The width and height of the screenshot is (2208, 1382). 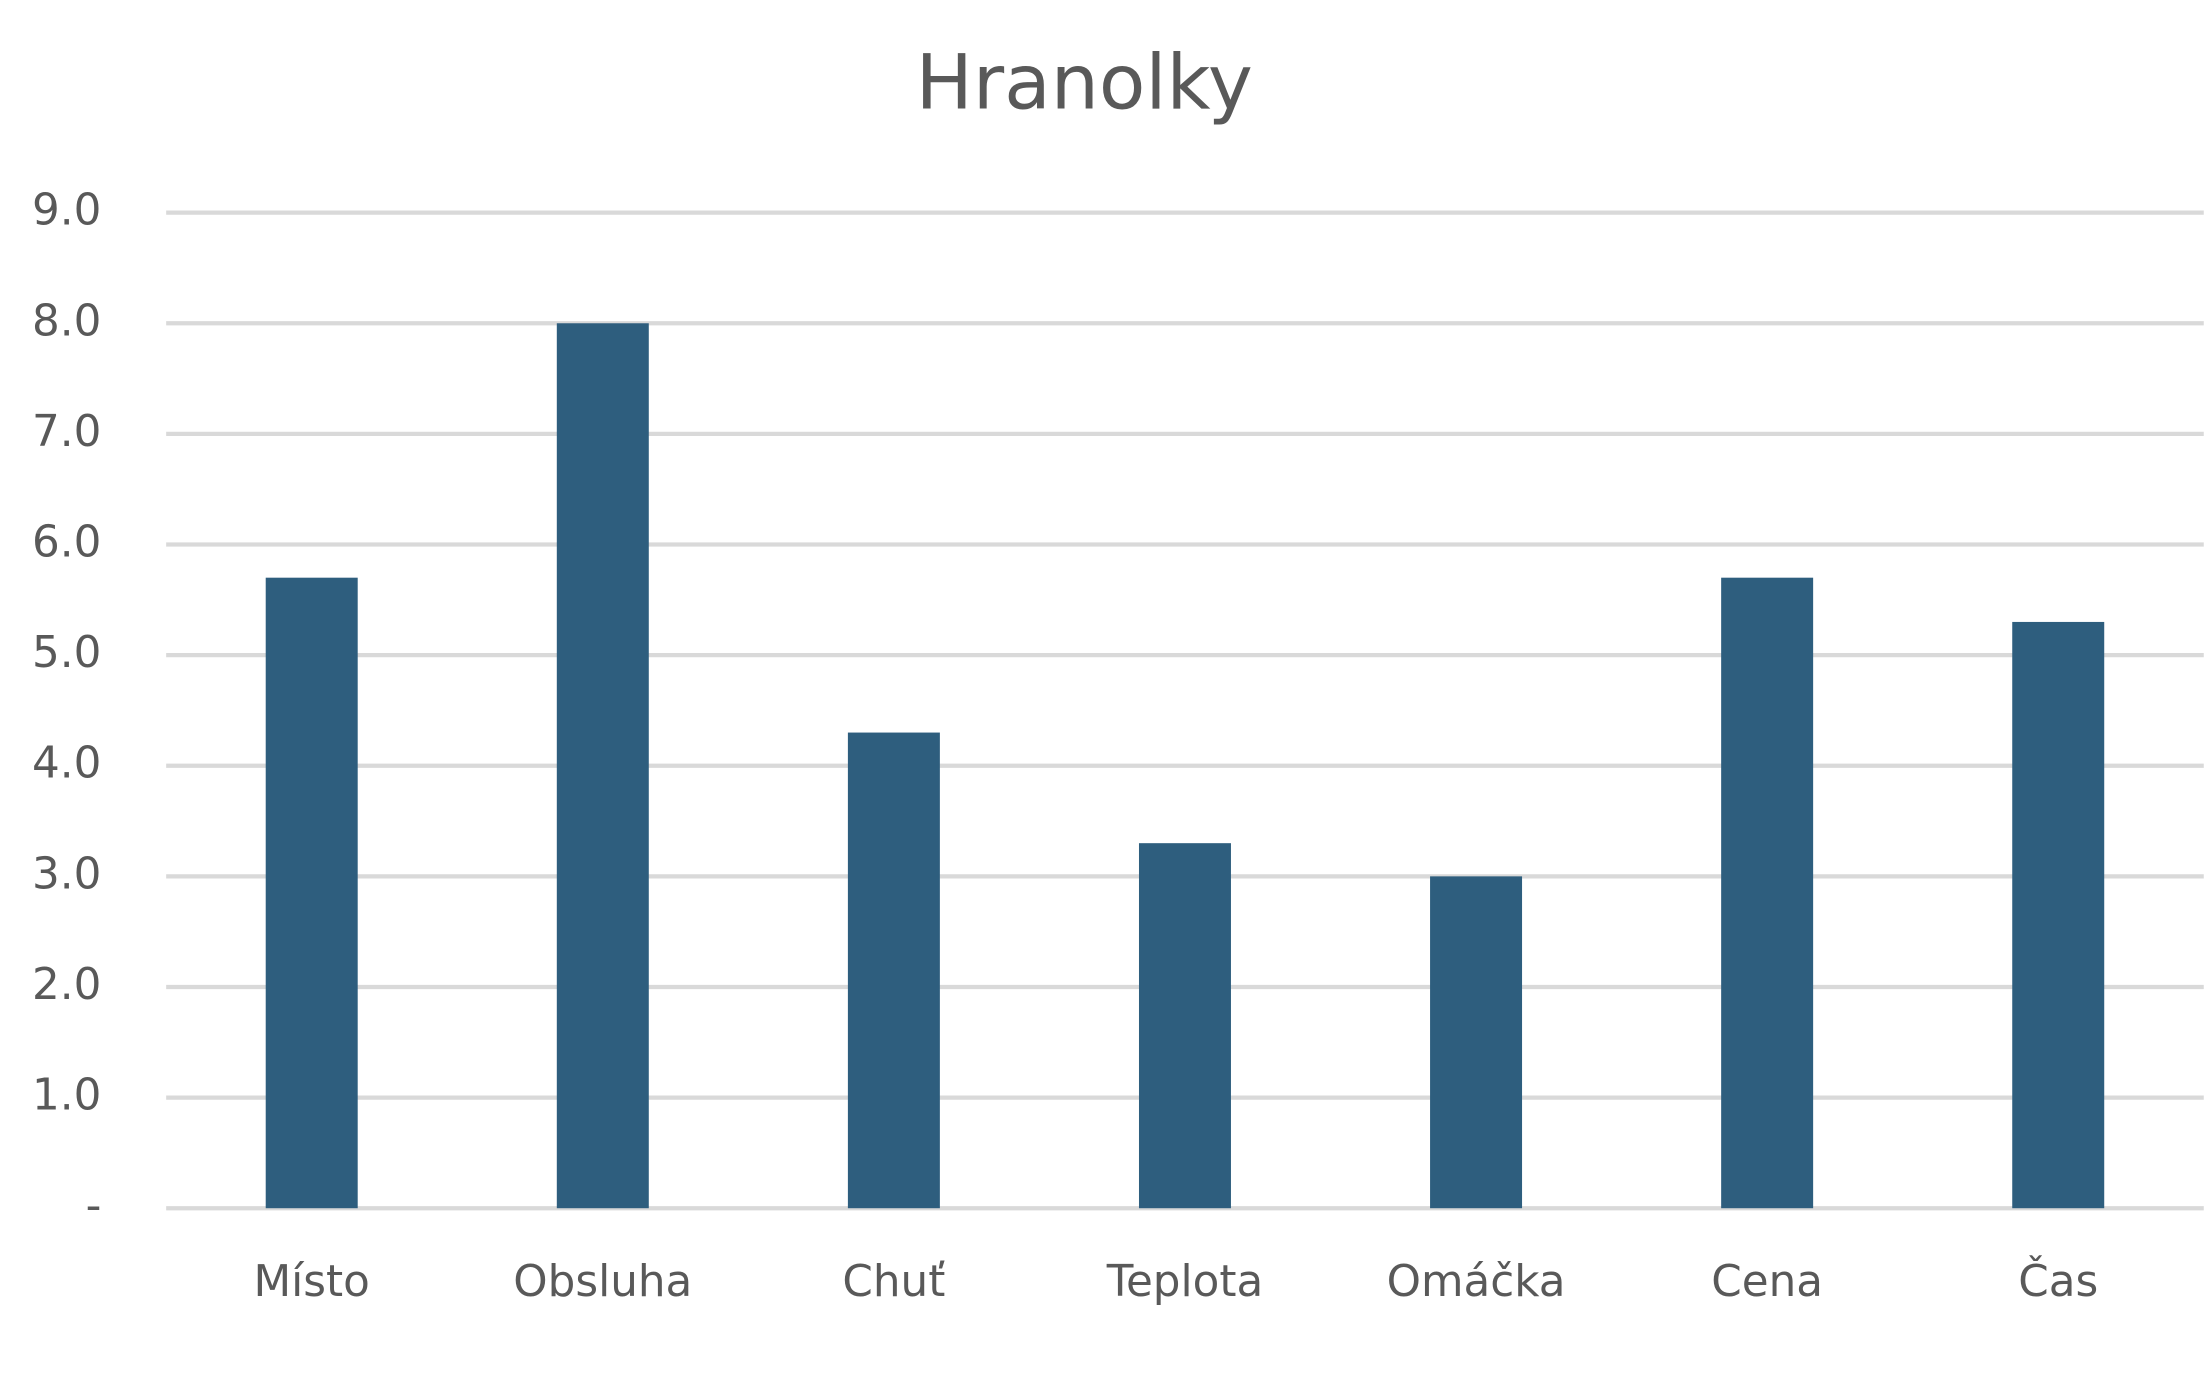 What do you see at coordinates (1084, 81) in the screenshot?
I see `chart-title: Hranolky` at bounding box center [1084, 81].